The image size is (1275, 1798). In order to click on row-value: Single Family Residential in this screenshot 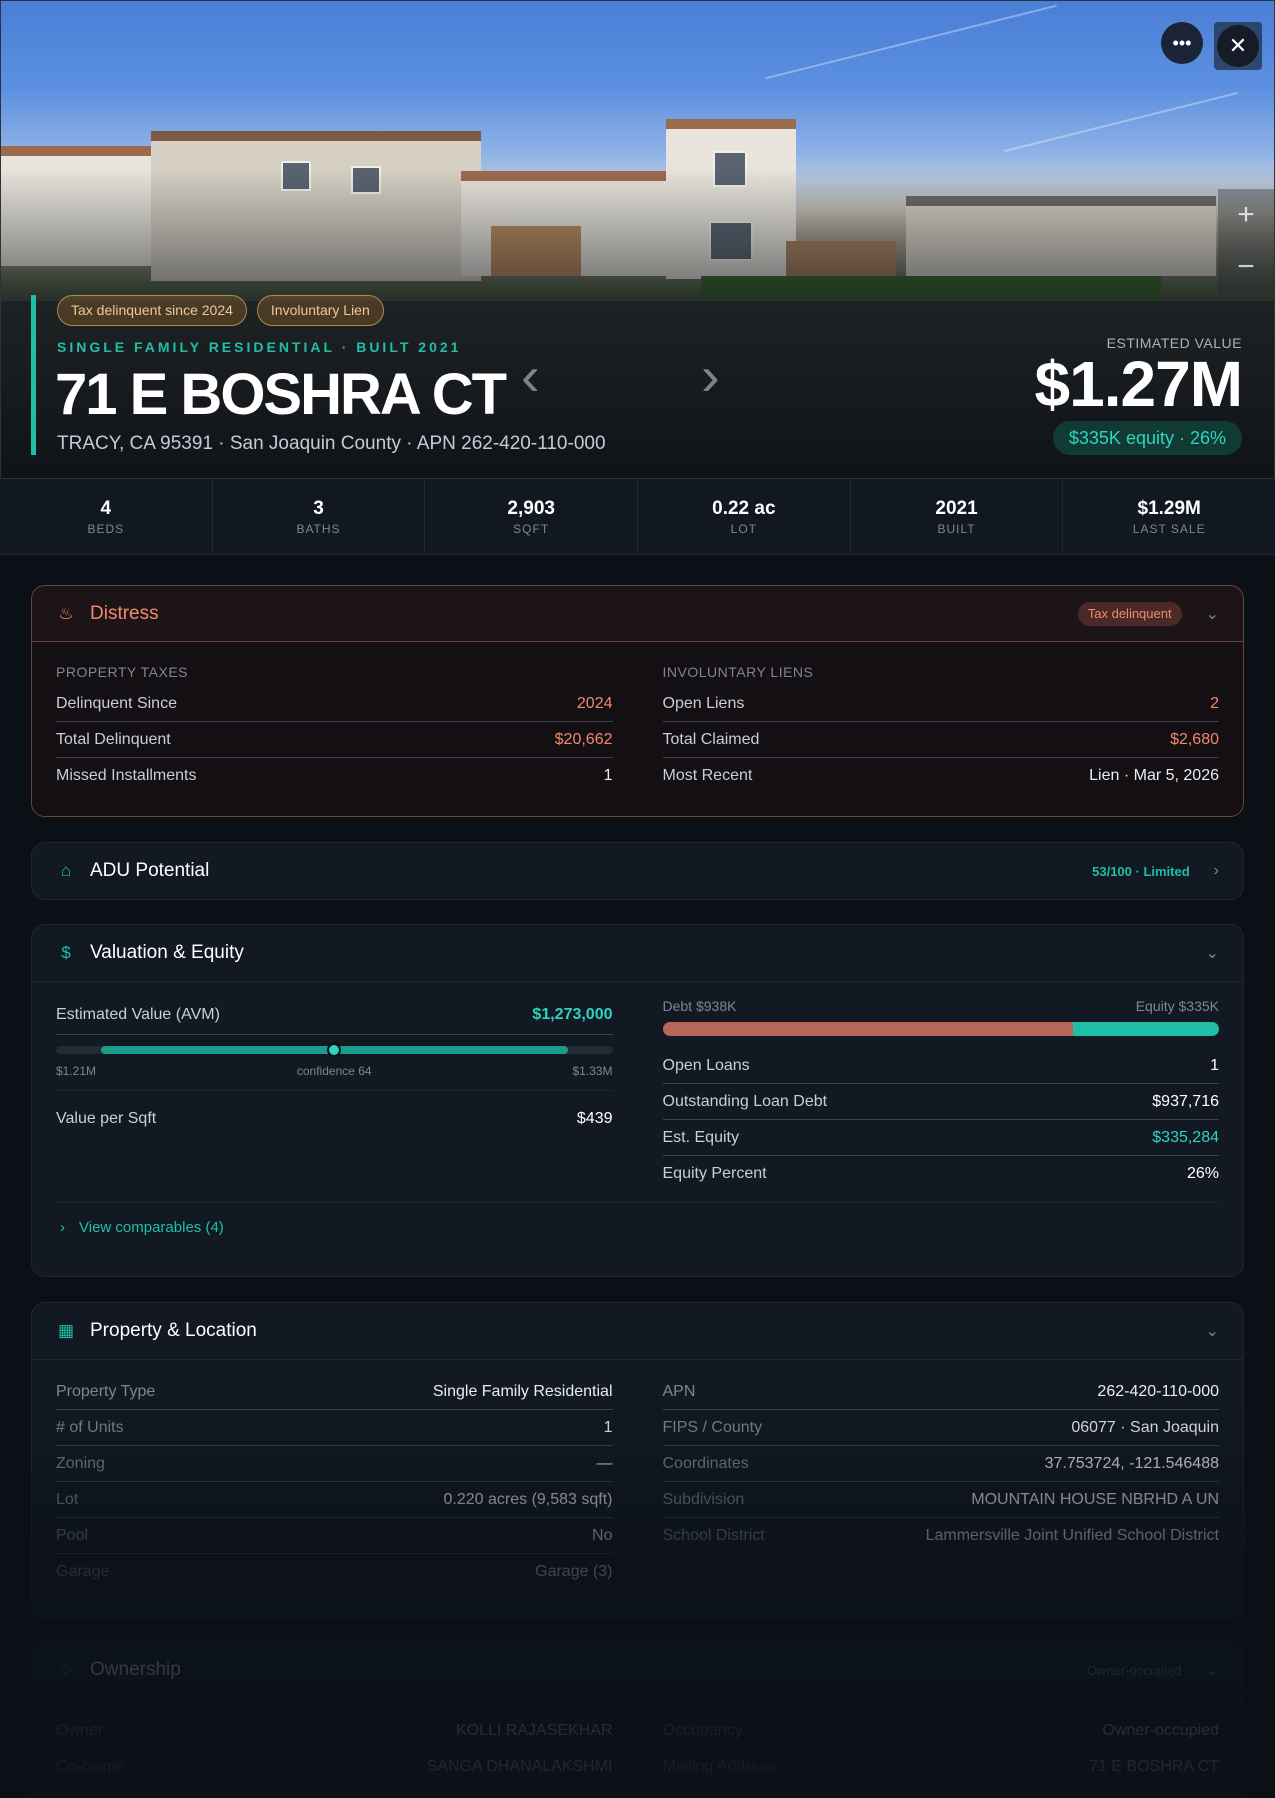, I will do `click(522, 1391)`.